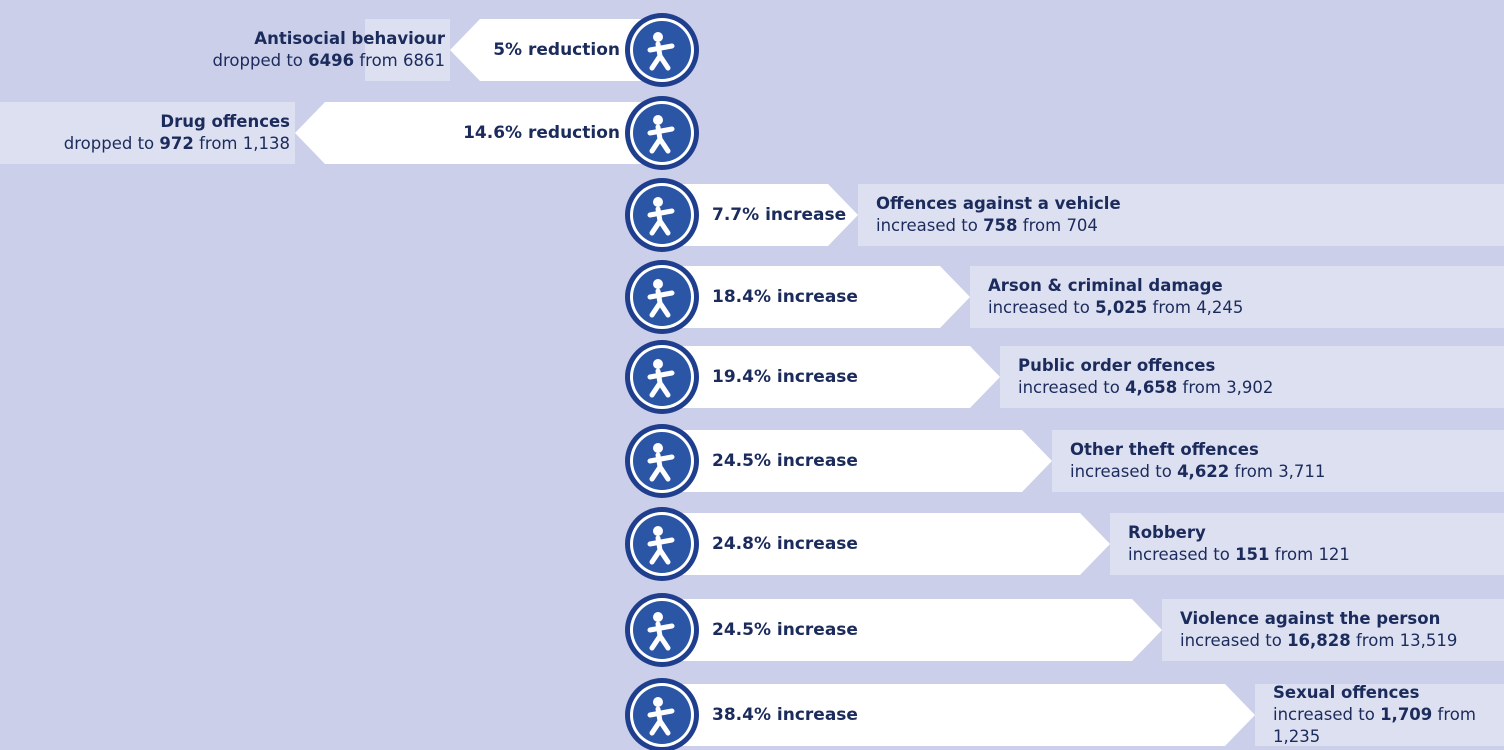 The width and height of the screenshot is (1504, 750). What do you see at coordinates (1252, 554) in the screenshot?
I see `current-count: 151` at bounding box center [1252, 554].